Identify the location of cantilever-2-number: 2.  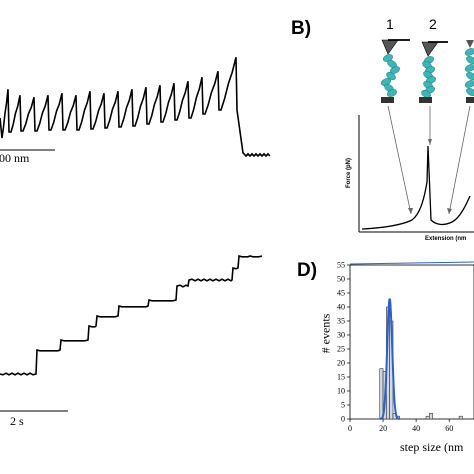
(433, 24).